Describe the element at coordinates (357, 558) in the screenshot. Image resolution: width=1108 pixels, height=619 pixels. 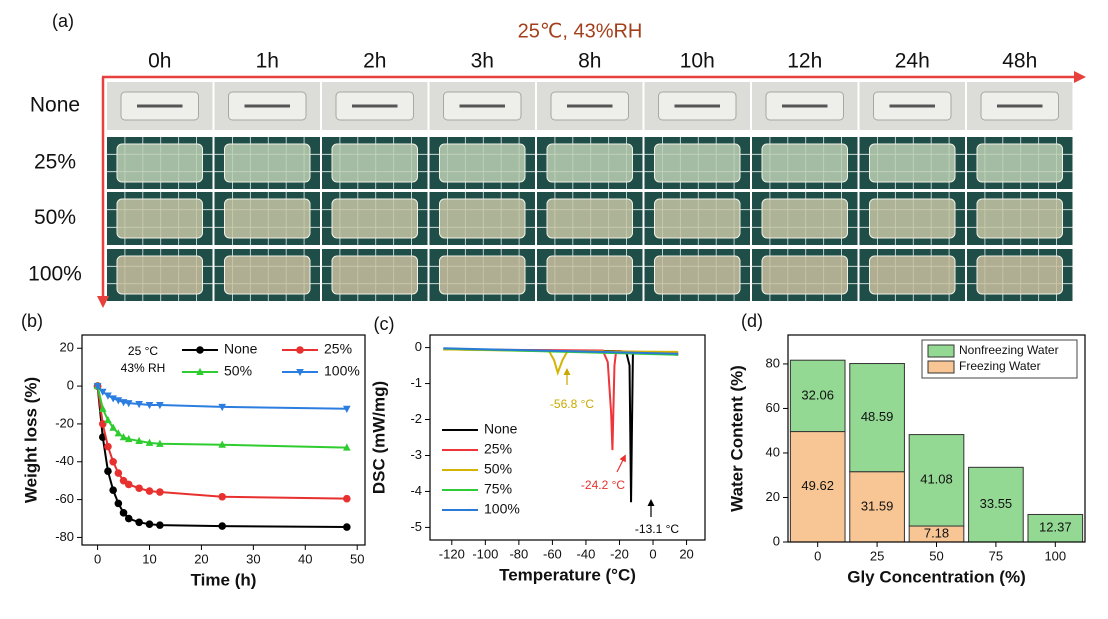
I see `x-tick-label: 50` at that location.